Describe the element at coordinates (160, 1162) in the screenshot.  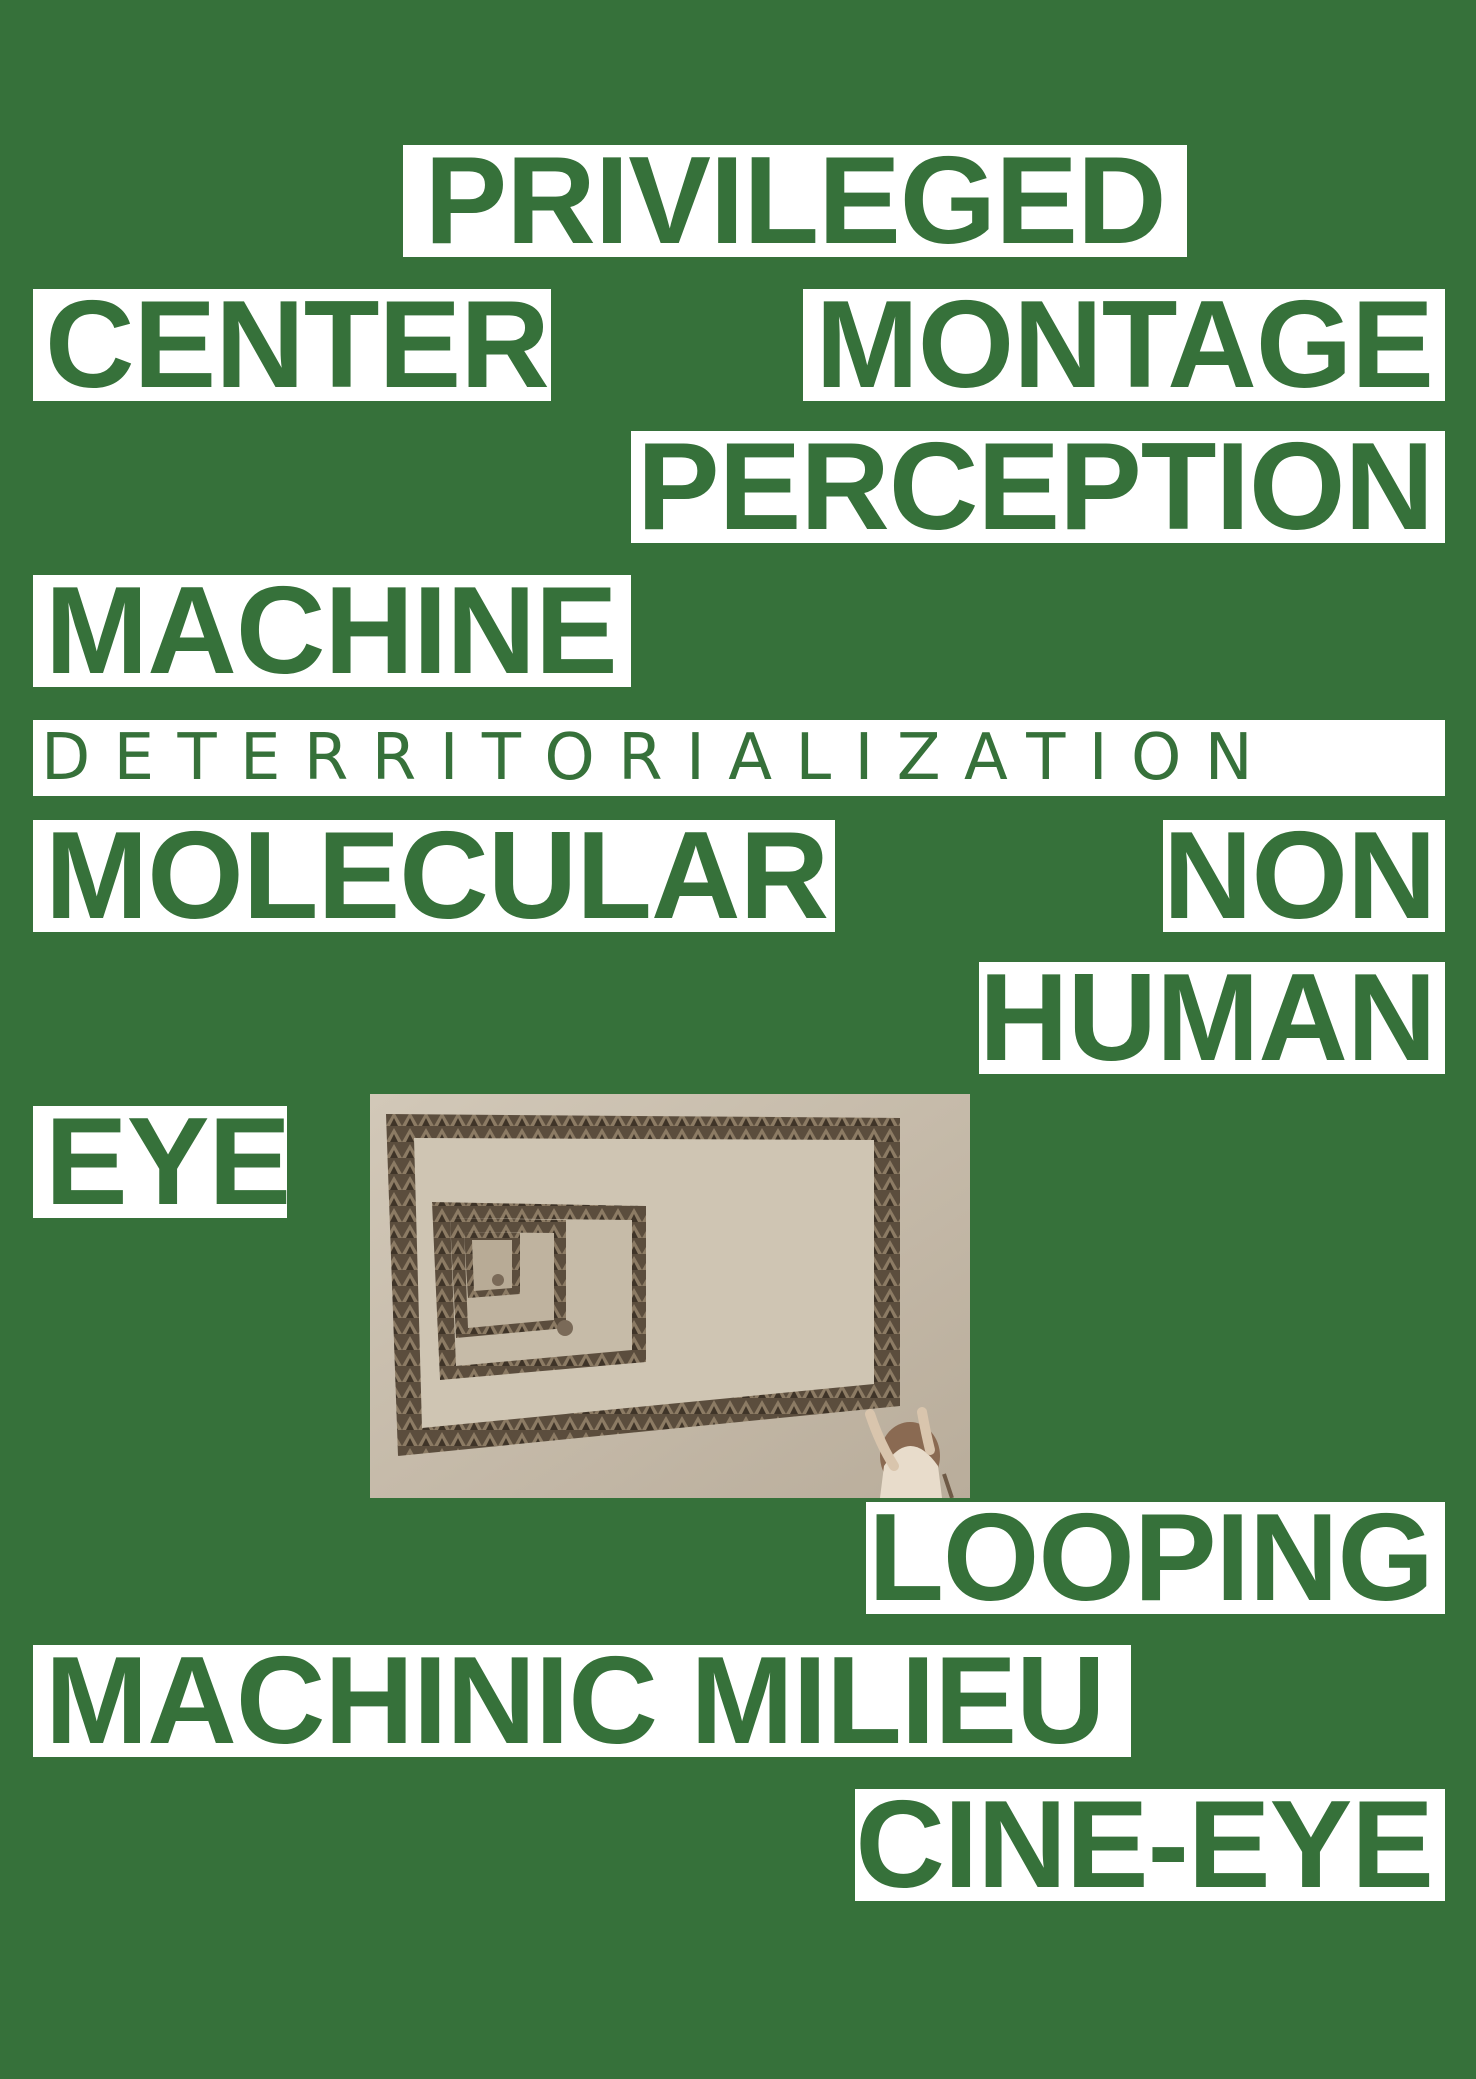
I see `word-eye: EYE` at that location.